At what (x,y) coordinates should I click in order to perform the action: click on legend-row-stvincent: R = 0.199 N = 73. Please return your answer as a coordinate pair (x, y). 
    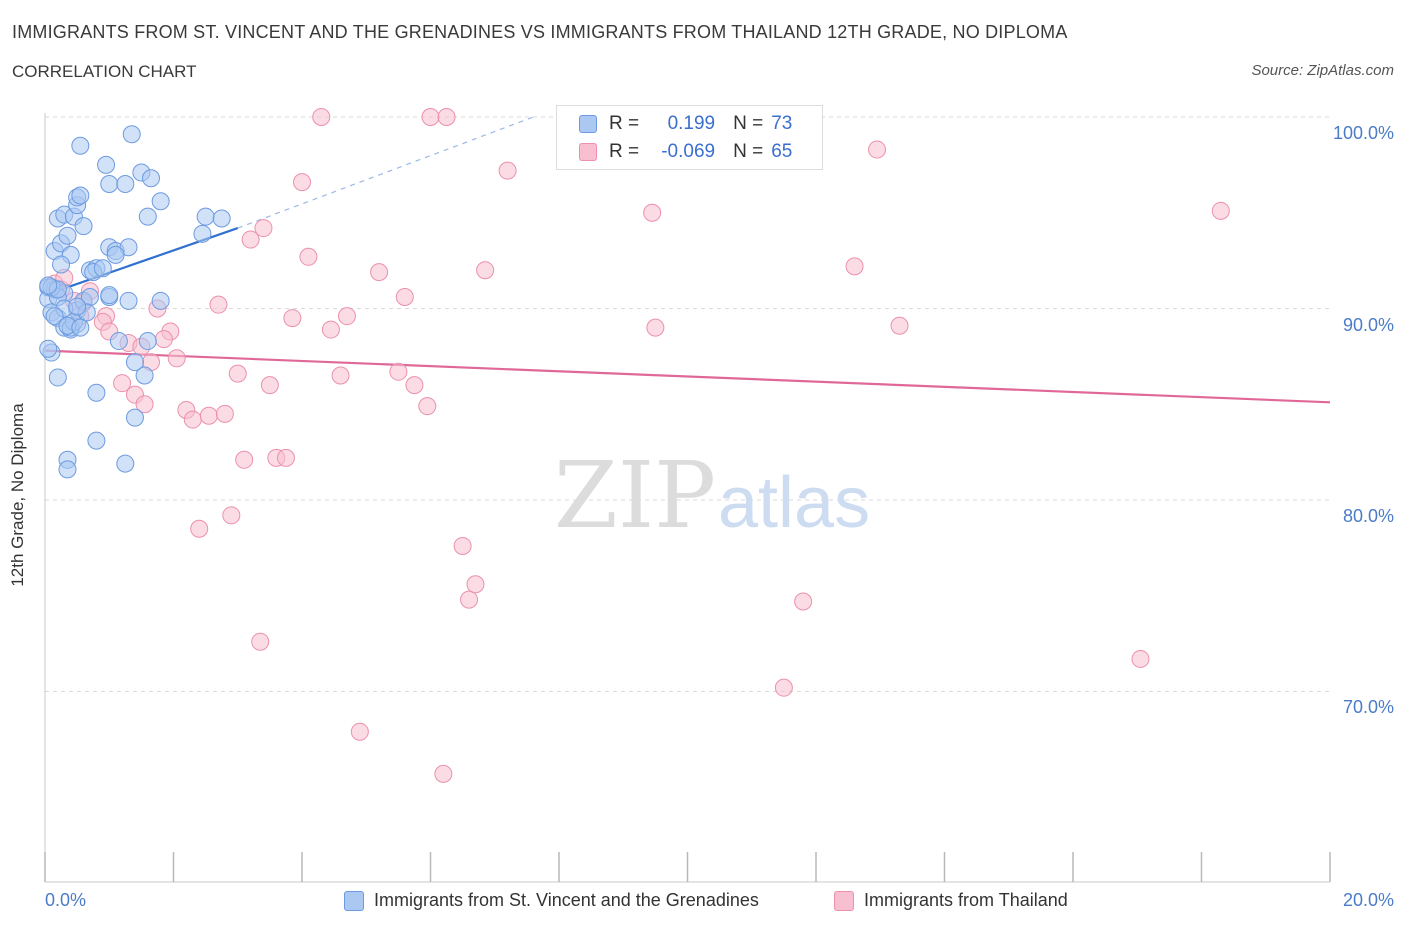
    Looking at the image, I should click on (685, 124).